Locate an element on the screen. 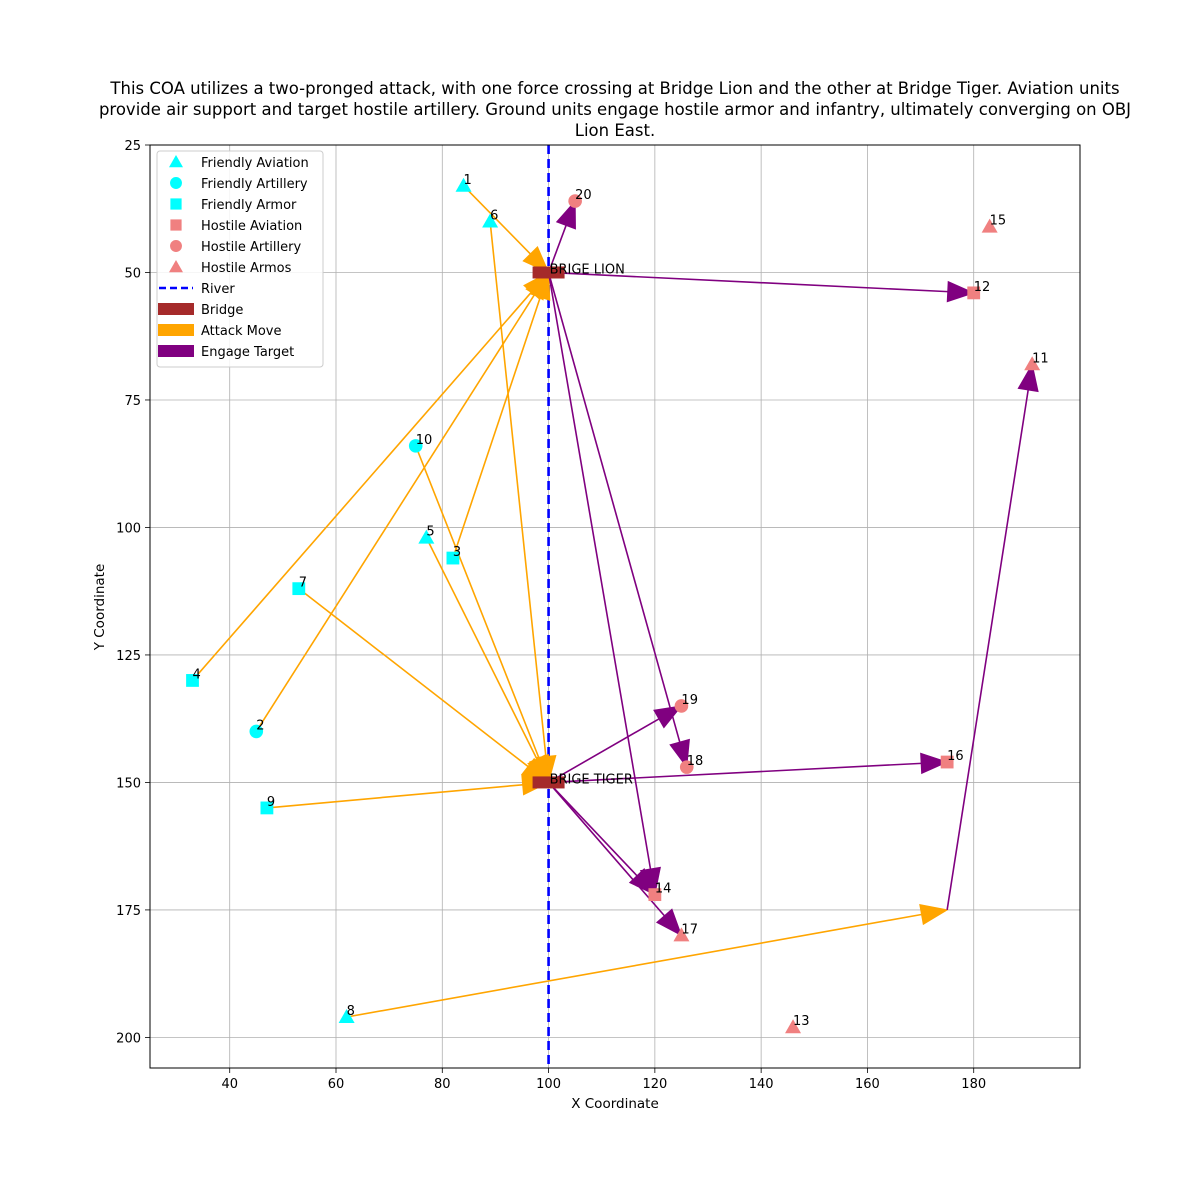 Image resolution: width=1200 pixels, height=1200 pixels. chart-title-line-3: Lion East. is located at coordinates (615, 130).